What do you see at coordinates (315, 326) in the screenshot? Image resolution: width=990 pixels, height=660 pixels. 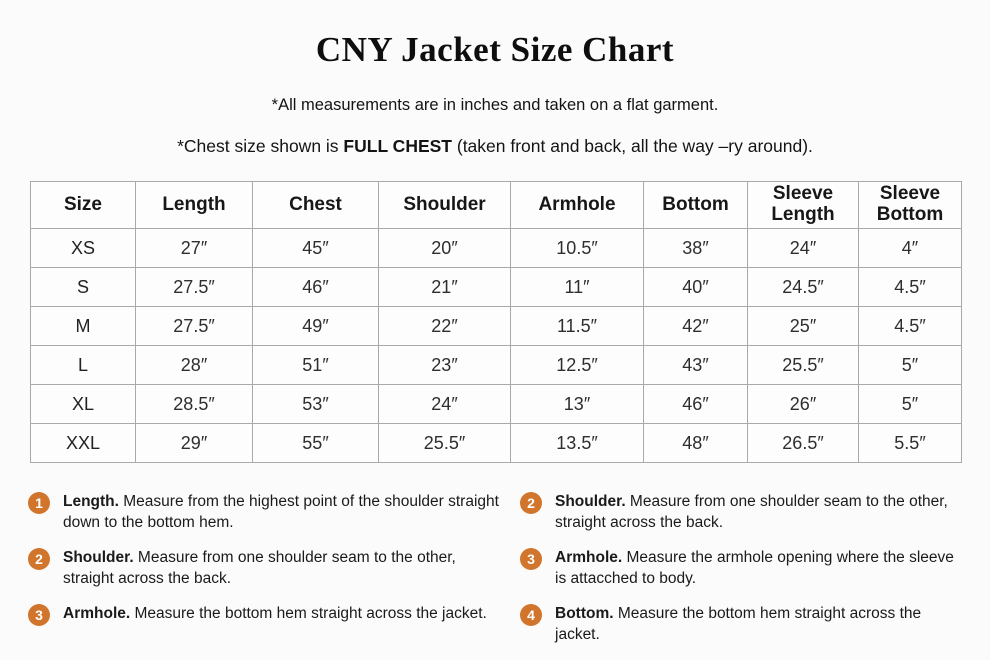 I see `measurement-cell: 49″` at bounding box center [315, 326].